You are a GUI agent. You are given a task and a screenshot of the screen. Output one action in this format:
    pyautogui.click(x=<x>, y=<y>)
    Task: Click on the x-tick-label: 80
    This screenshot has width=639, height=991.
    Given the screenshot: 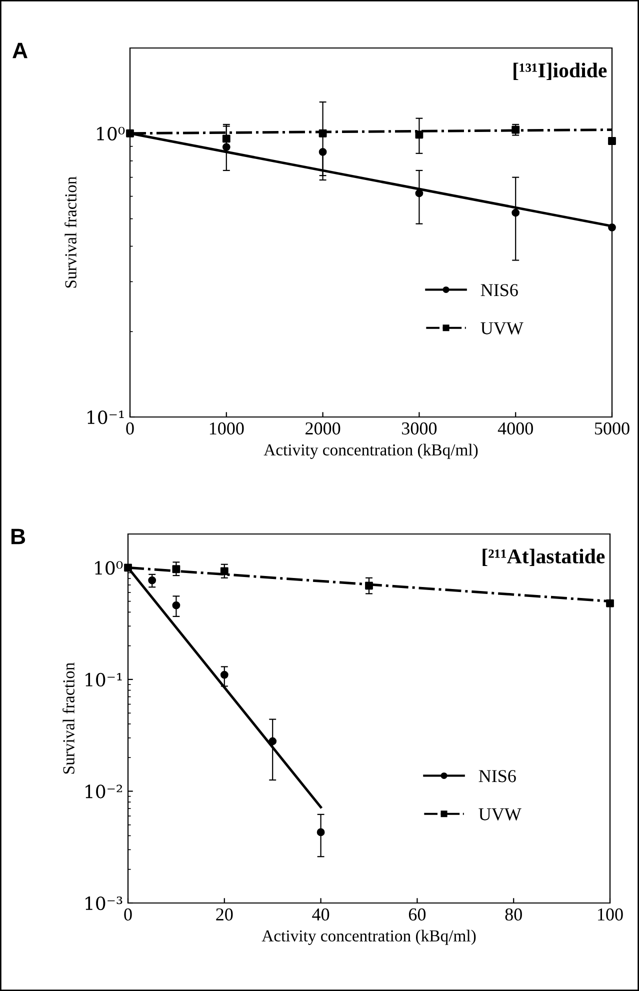 What is the action you would take?
    pyautogui.click(x=513, y=914)
    